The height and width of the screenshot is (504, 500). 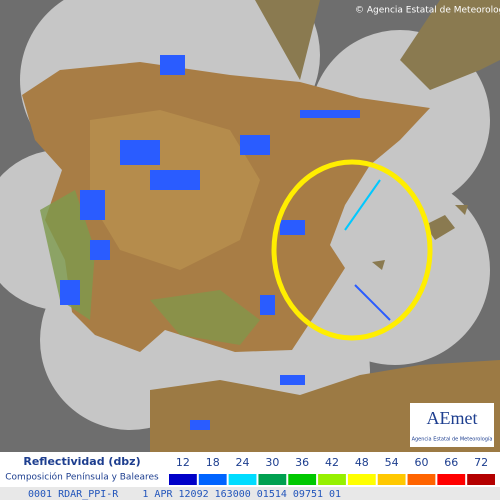 What do you see at coordinates (452, 439) in the screenshot?
I see `logo-subtitle: Agencia Estatal de Meteorología` at bounding box center [452, 439].